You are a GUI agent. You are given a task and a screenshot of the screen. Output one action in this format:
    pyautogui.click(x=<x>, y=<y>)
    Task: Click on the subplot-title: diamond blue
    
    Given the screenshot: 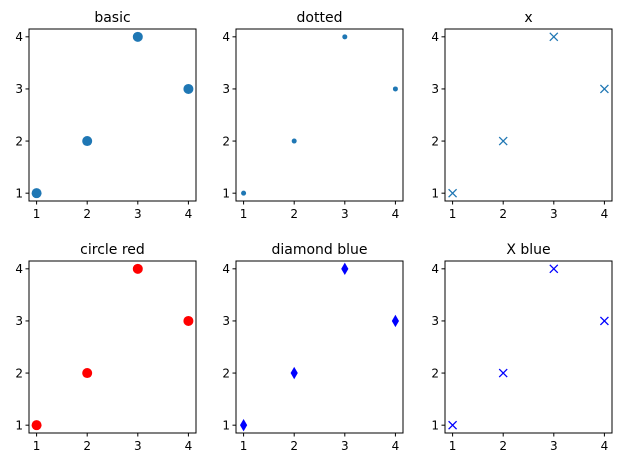 What is the action you would take?
    pyautogui.click(x=319, y=250)
    